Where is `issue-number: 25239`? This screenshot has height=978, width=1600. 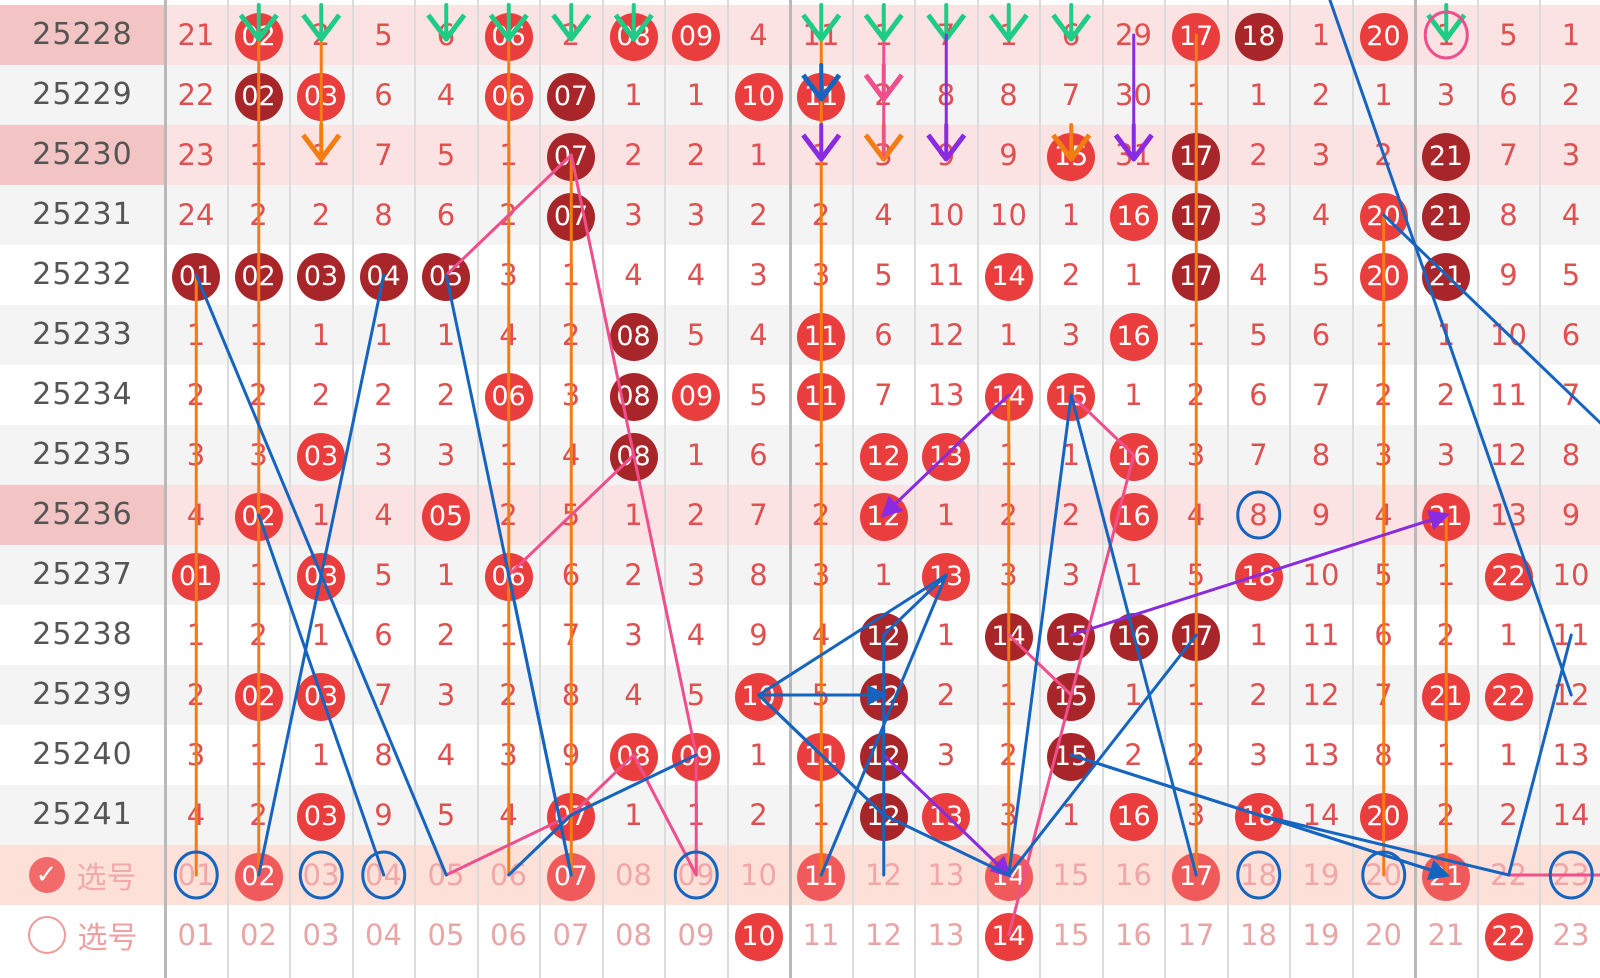
issue-number: 25239 is located at coordinates (82, 694).